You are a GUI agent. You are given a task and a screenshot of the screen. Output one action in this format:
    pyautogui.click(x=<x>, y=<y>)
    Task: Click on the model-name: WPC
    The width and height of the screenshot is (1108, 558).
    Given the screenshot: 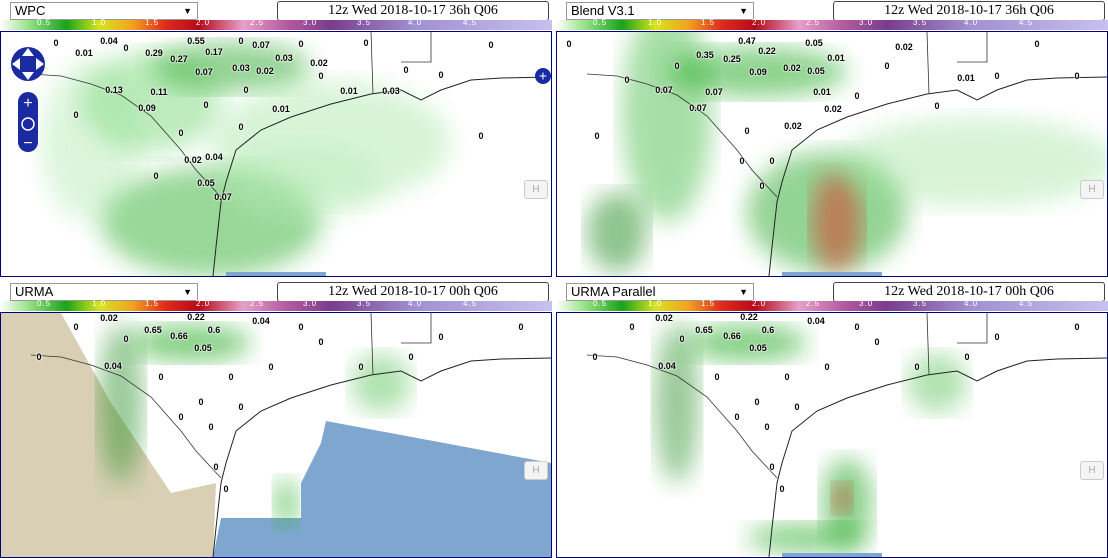 What is the action you would take?
    pyautogui.click(x=30, y=10)
    